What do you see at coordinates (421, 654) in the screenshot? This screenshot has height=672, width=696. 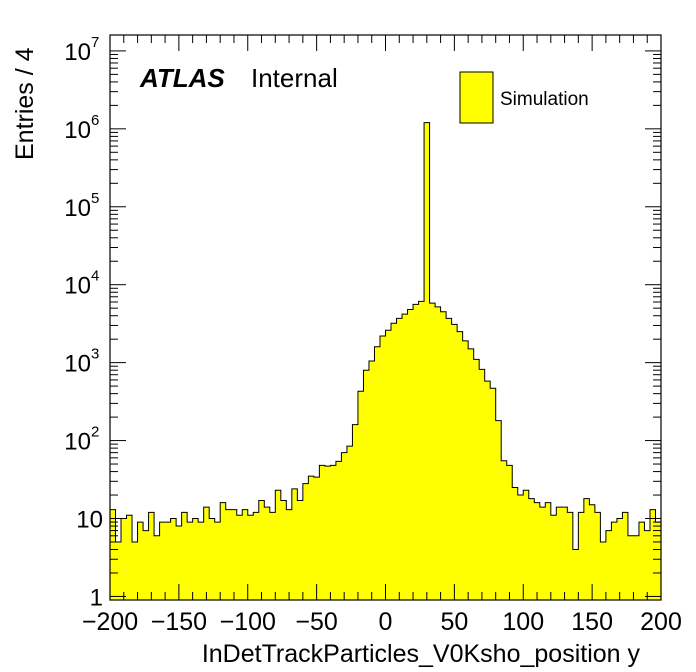 I see `x-axis-label: InDetTrackParticles_V0Ksho_position y` at bounding box center [421, 654].